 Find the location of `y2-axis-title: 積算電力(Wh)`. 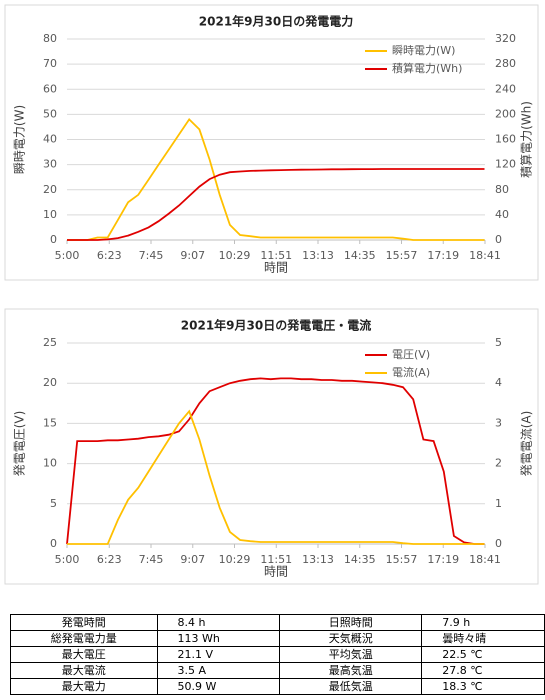

y2-axis-title: 積算電力(Wh) is located at coordinates (526, 139).